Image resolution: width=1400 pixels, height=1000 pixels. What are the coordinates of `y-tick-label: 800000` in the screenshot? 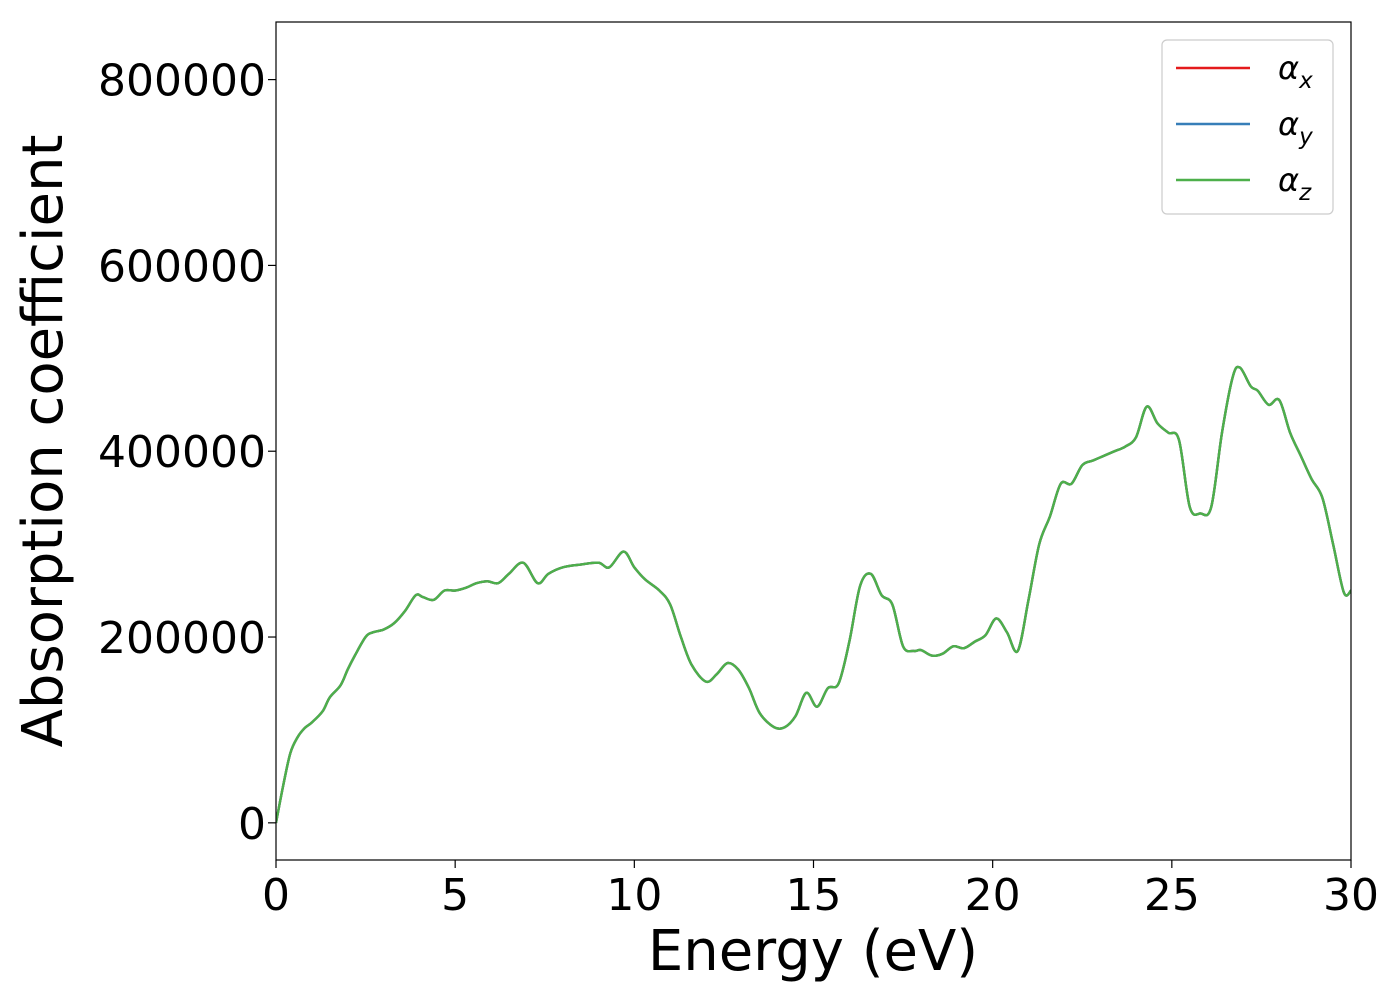 It's located at (182, 81).